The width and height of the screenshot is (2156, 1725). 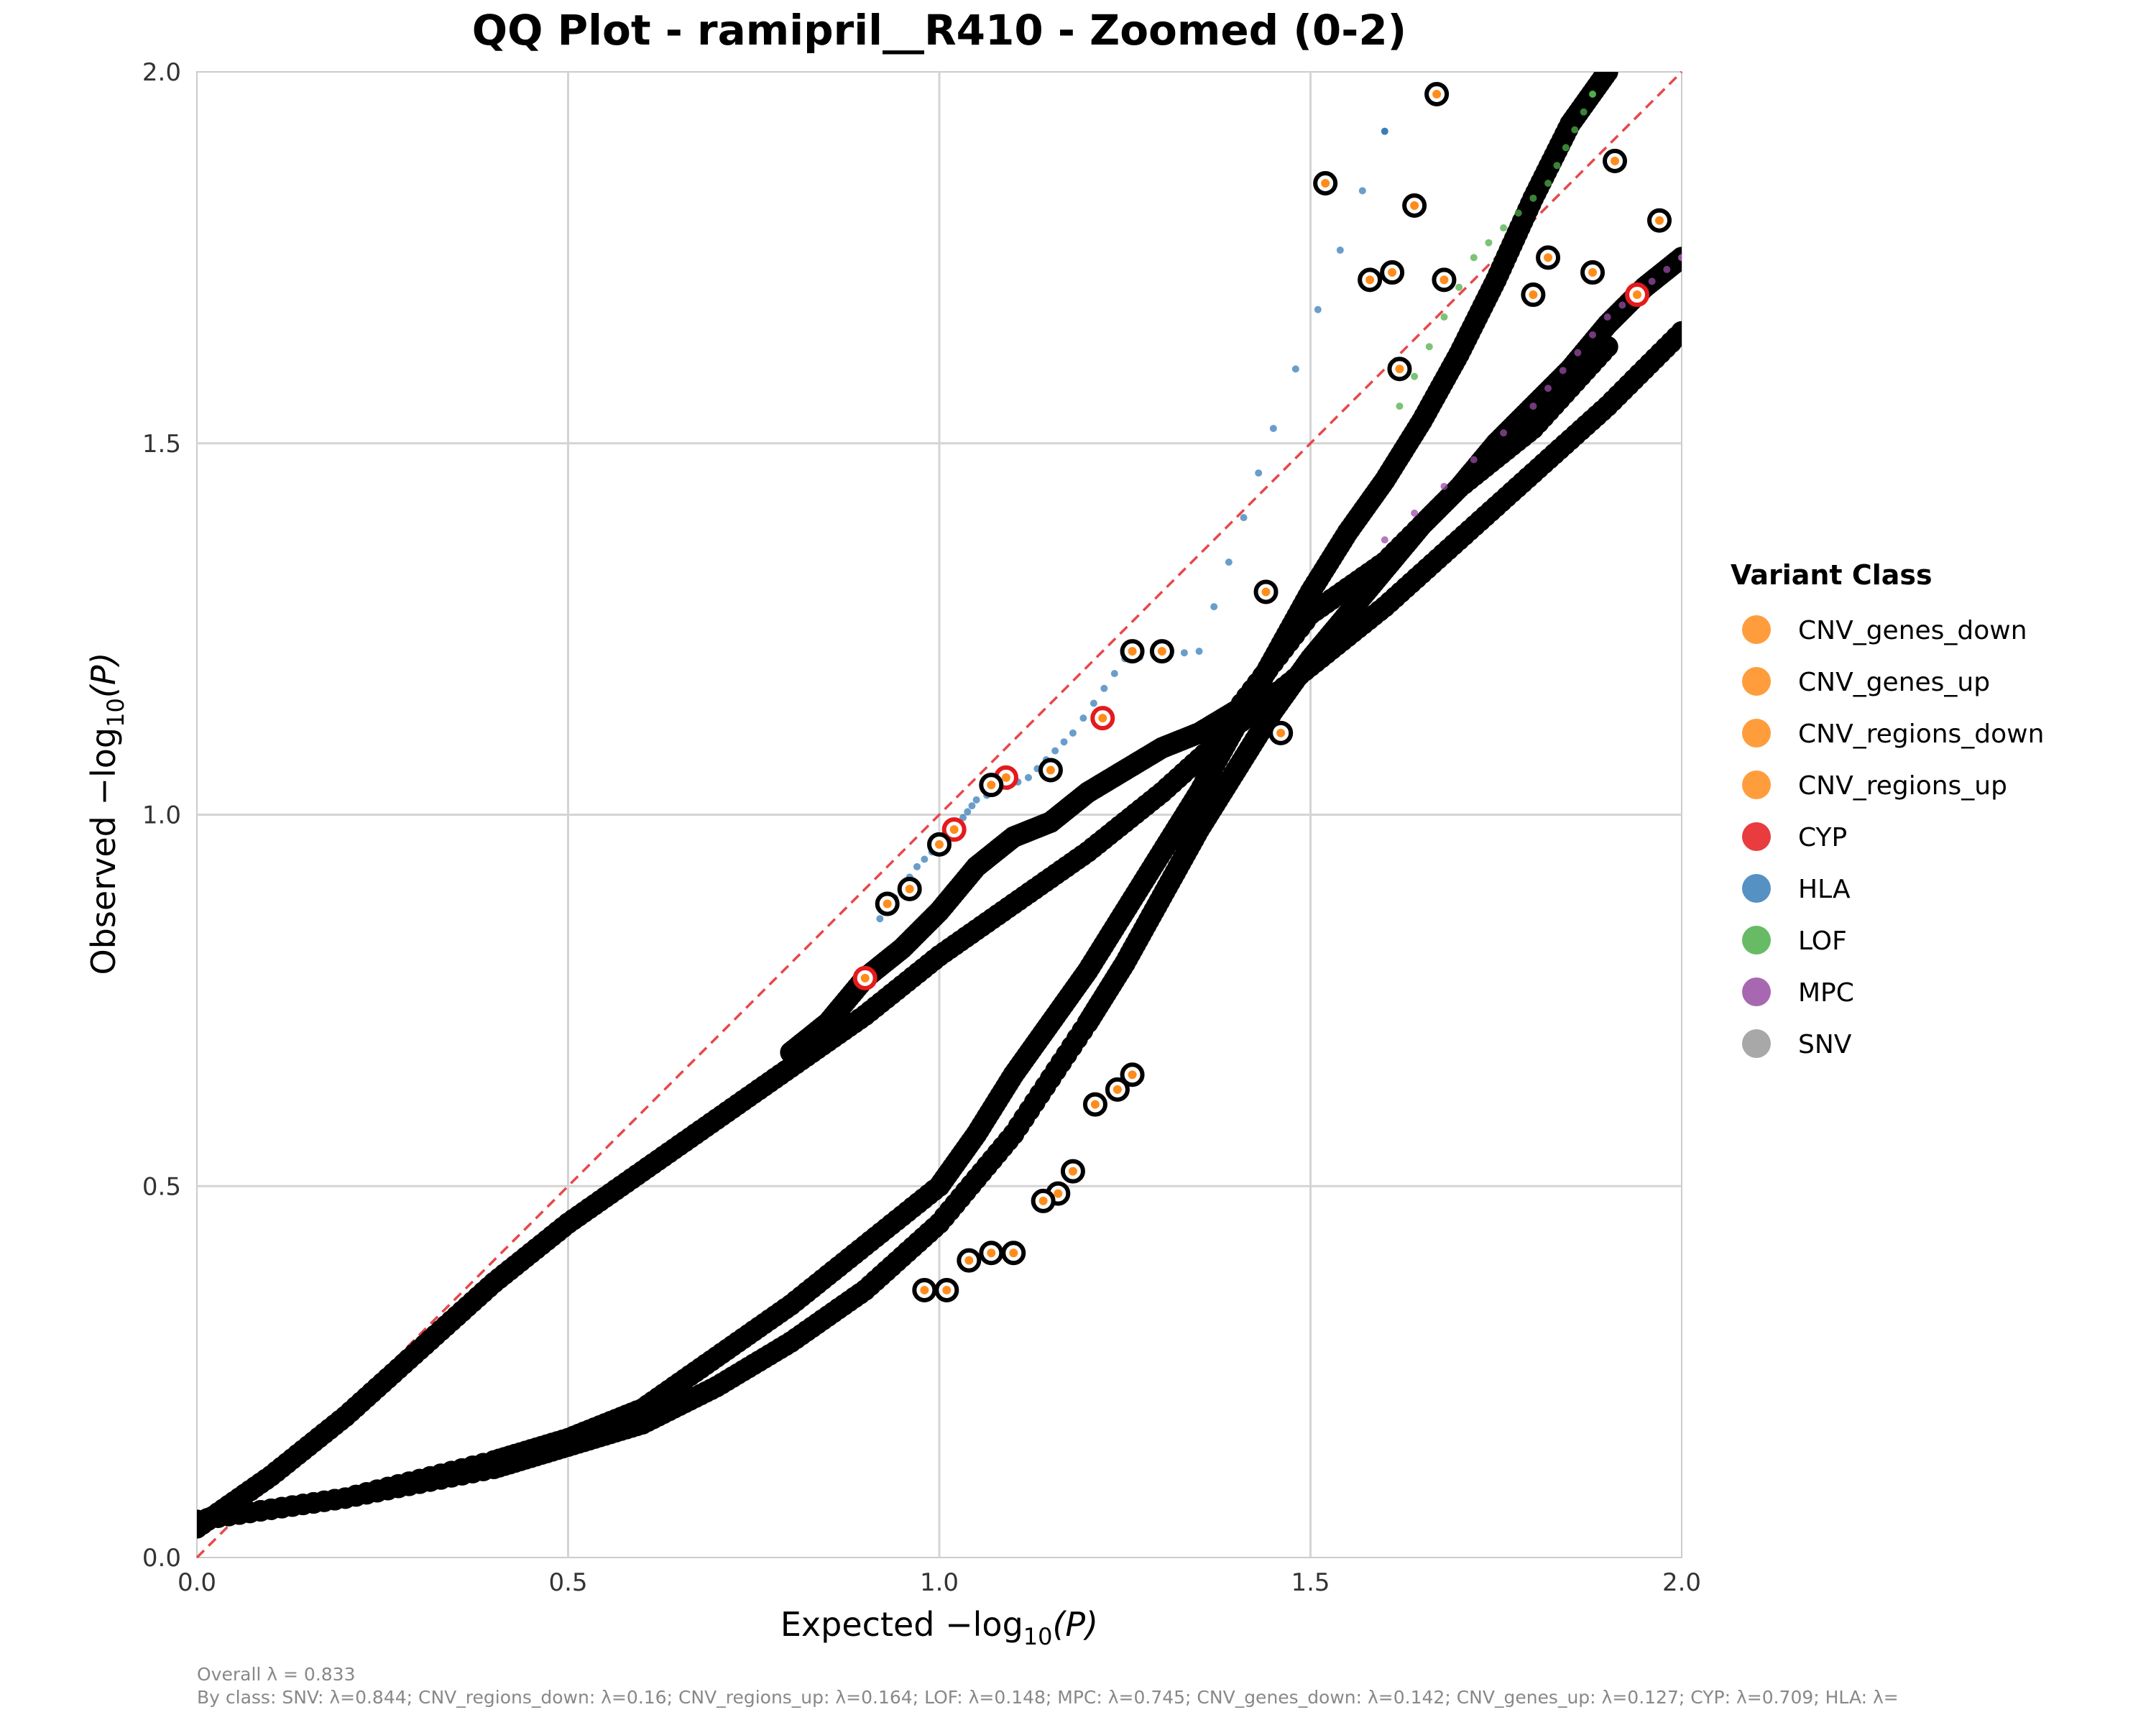 I want to click on x-axis-label-subscript: 10, so click(x=1038, y=1636).